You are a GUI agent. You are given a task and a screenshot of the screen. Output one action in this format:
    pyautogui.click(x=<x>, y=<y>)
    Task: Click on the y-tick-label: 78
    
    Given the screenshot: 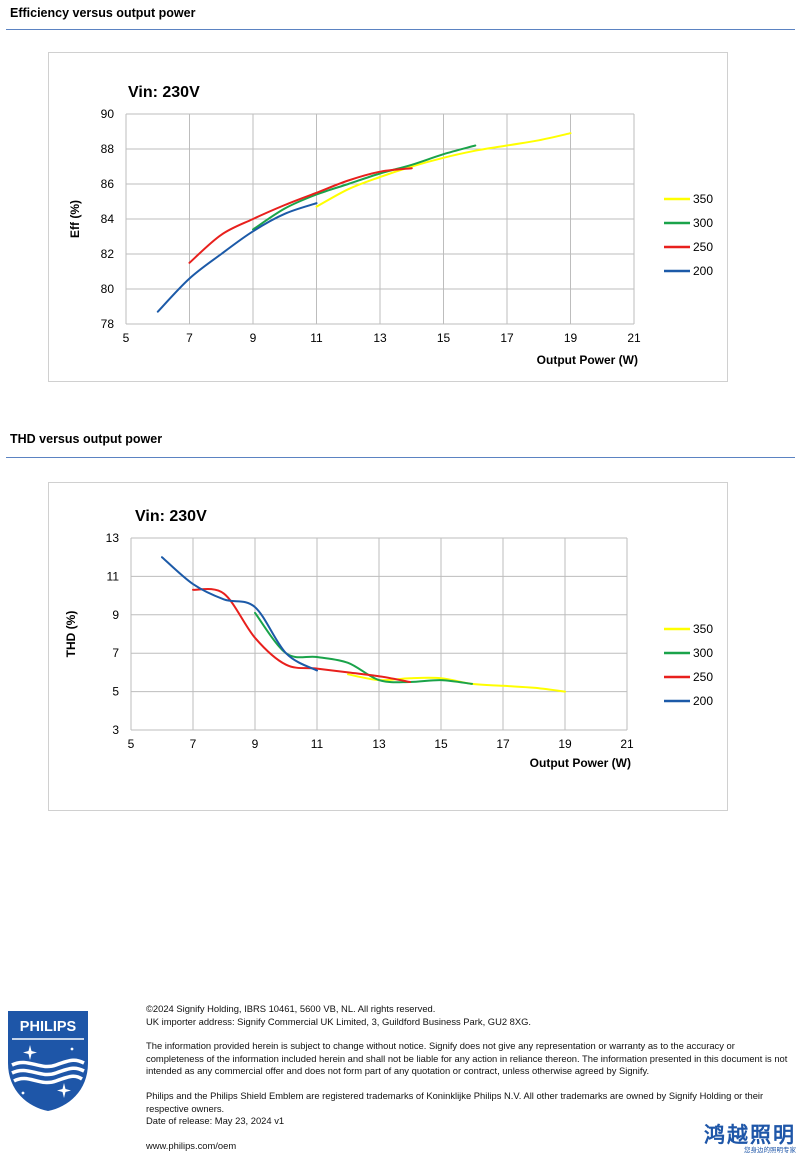 What is the action you would take?
    pyautogui.click(x=108, y=324)
    